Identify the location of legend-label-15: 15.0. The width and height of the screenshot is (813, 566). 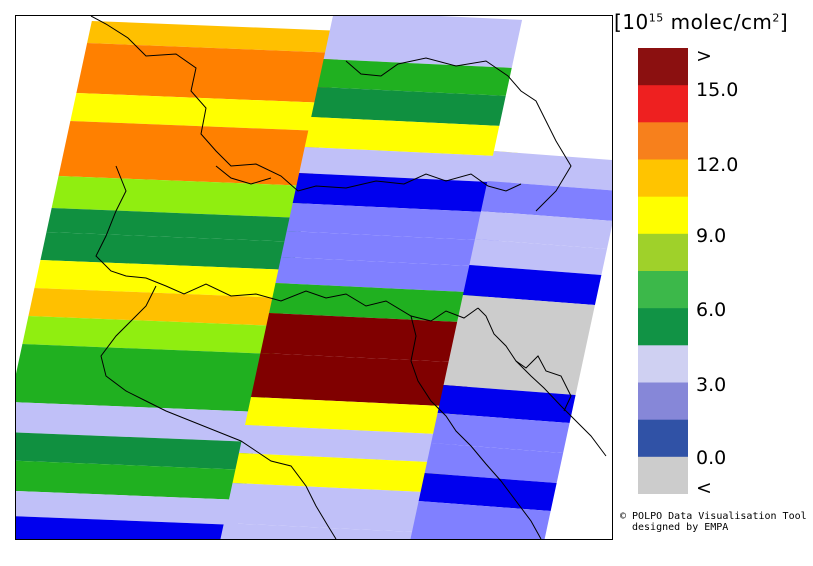
(717, 90).